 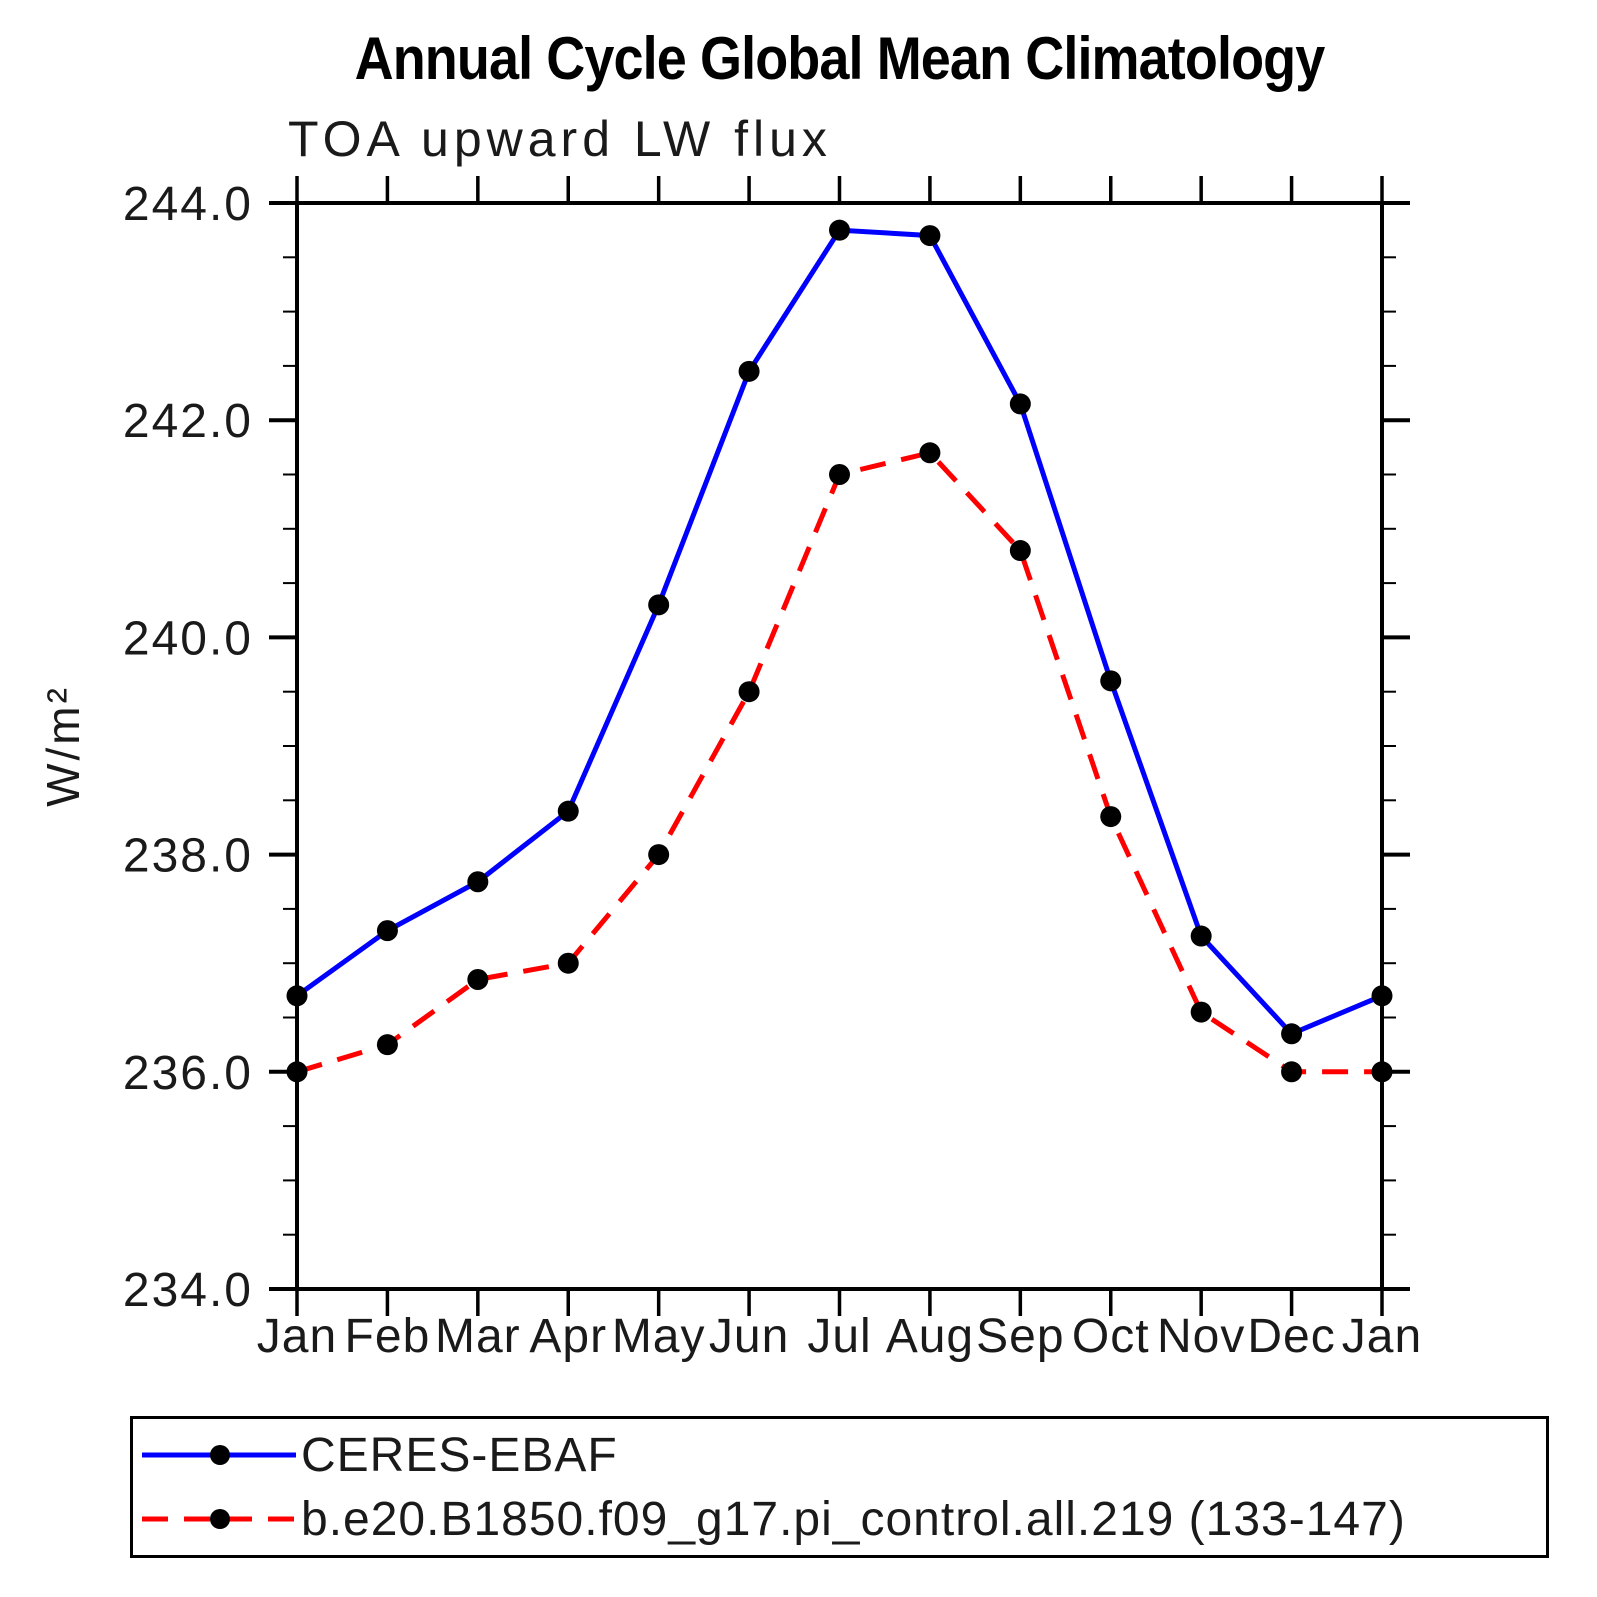 I want to click on y-axis-tick-label: 242.0, so click(x=188, y=421).